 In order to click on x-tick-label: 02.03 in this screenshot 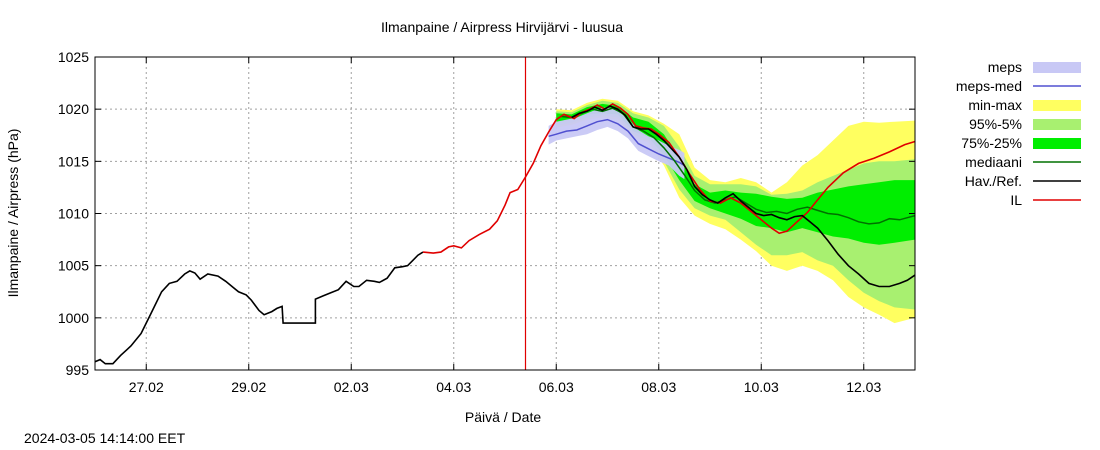, I will do `click(351, 387)`.